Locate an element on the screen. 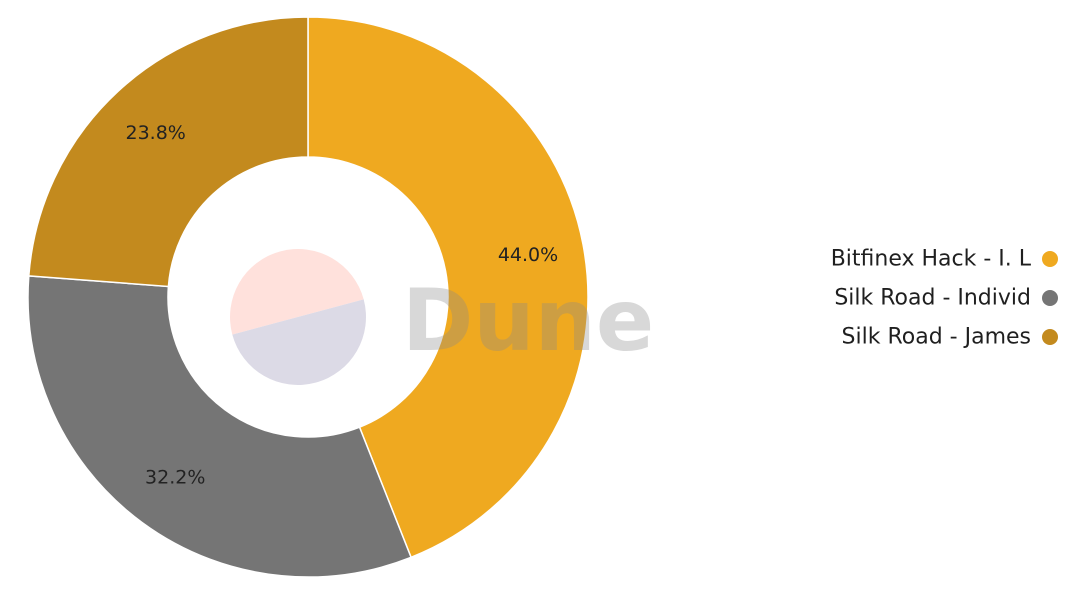 This screenshot has width=1070, height=596. legend-label: Silk Road - Individ is located at coordinates (932, 298).